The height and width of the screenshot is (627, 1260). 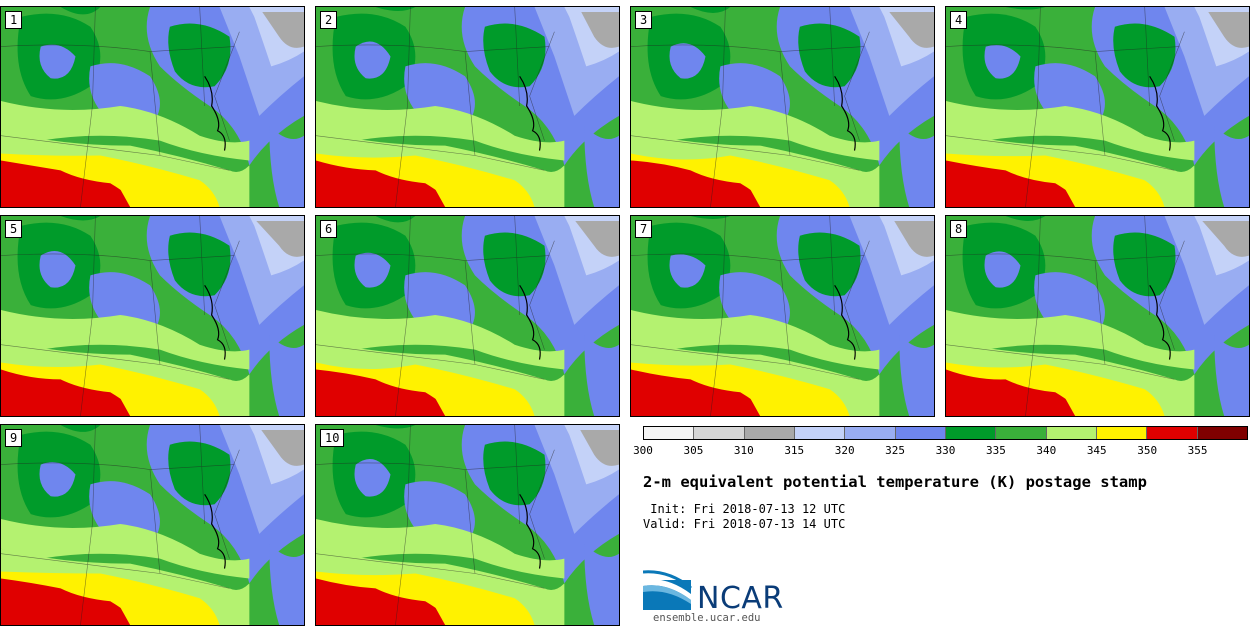 What do you see at coordinates (467, 316) in the screenshot?
I see `postage-stamp-6: 6` at bounding box center [467, 316].